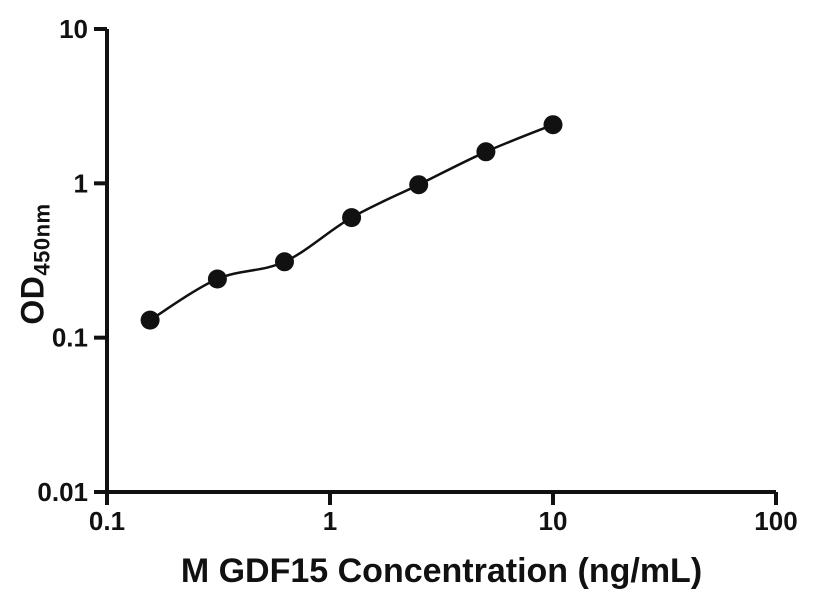  I want to click on y-axis-title-subscript: 450nm, so click(42, 239).